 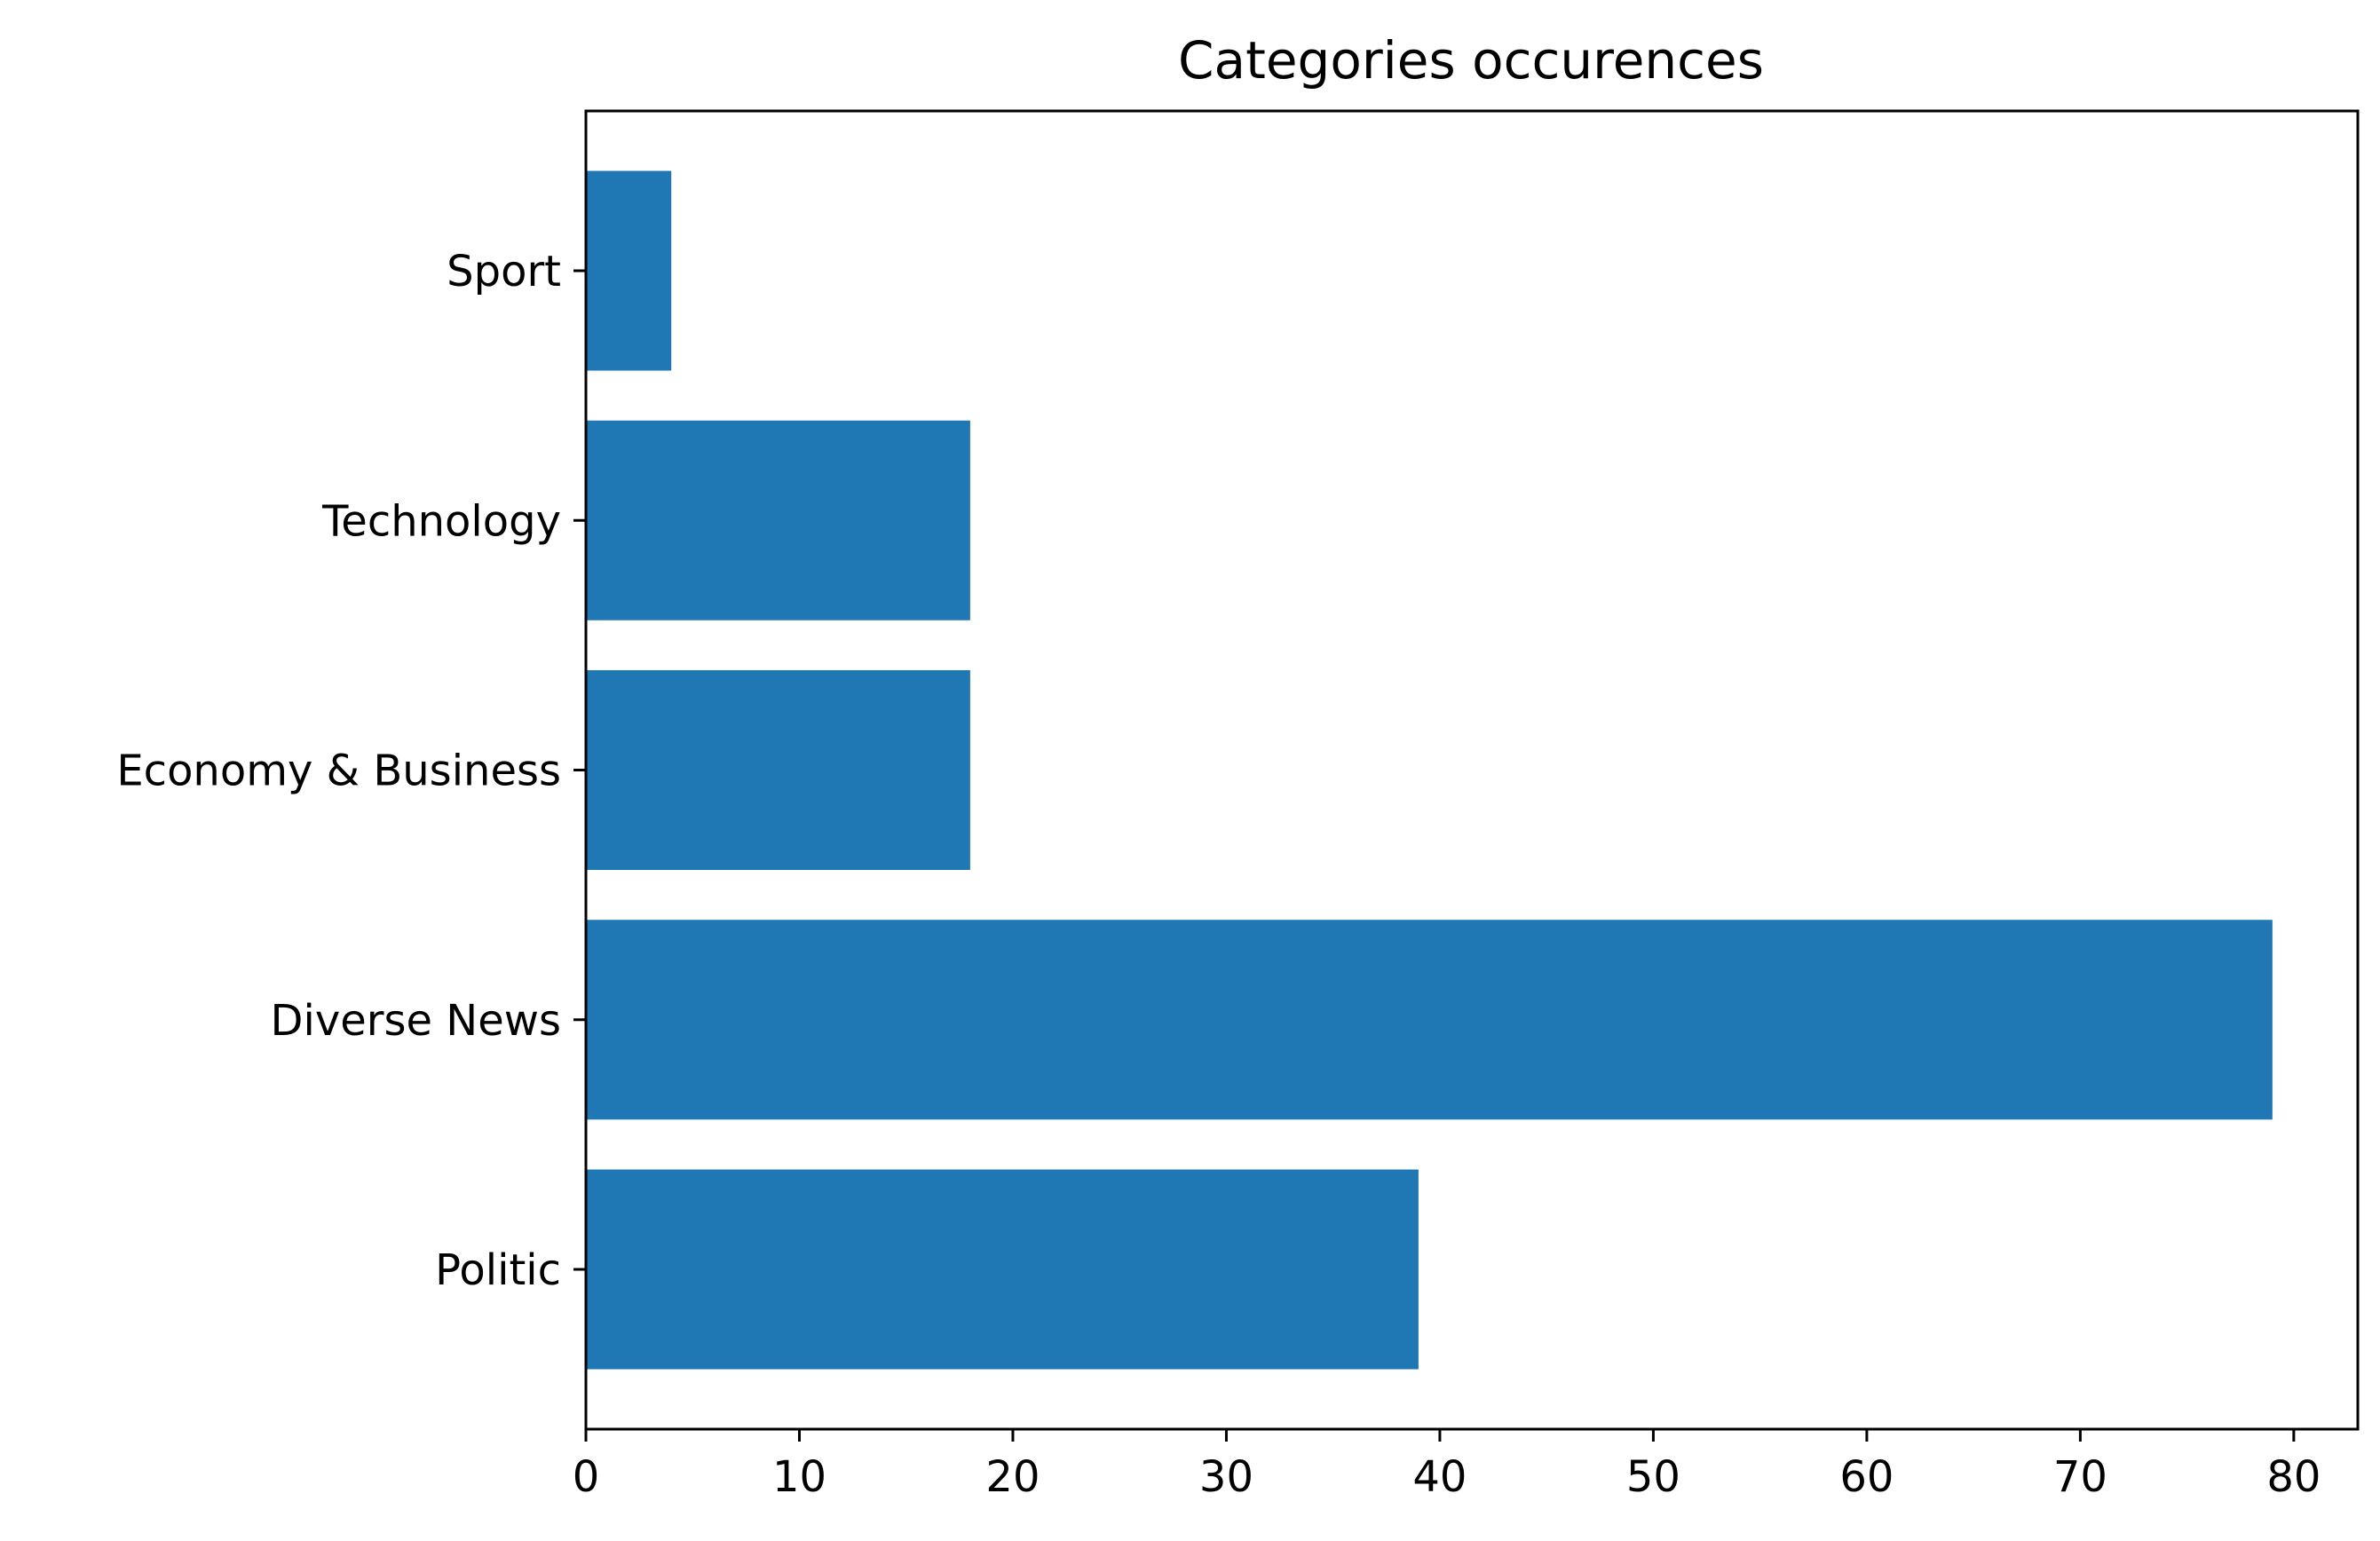 What do you see at coordinates (586, 1477) in the screenshot?
I see `x-tick-label: 0` at bounding box center [586, 1477].